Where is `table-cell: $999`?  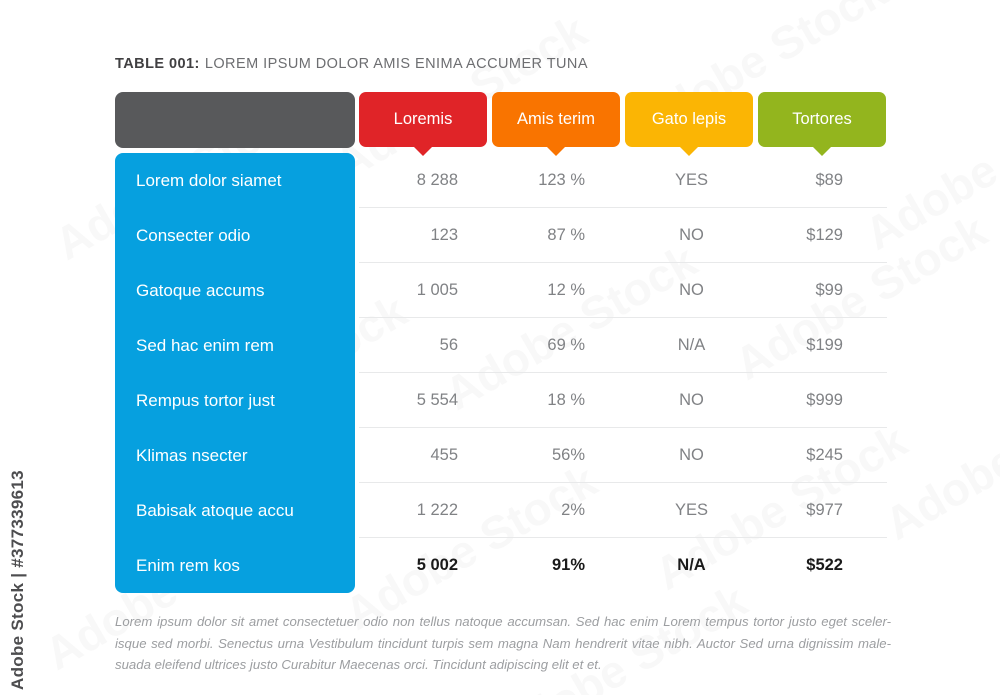
table-cell: $999 is located at coordinates (824, 399).